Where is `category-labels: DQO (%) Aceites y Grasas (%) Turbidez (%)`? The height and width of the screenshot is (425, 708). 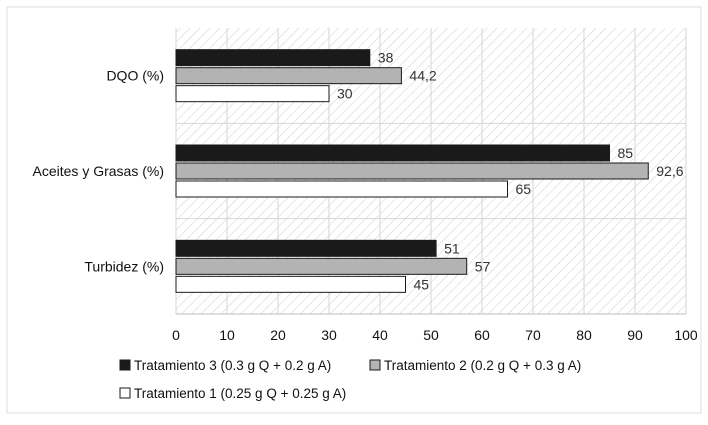 category-labels: DQO (%) Aceites y Grasas (%) Turbidez (%) is located at coordinates (98, 171).